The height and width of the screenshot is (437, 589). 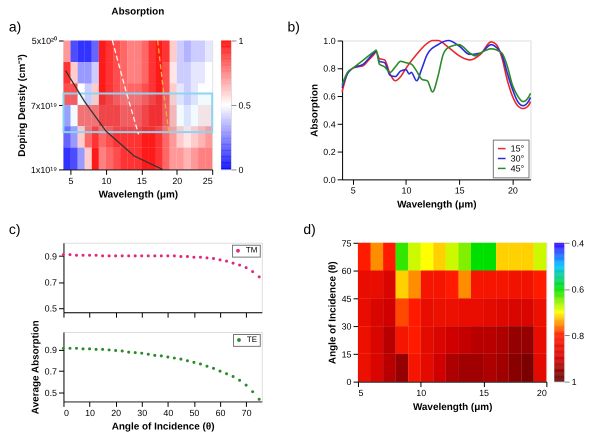 What do you see at coordinates (329, 69) in the screenshot?
I see `y-tick-label: 0.8` at bounding box center [329, 69].